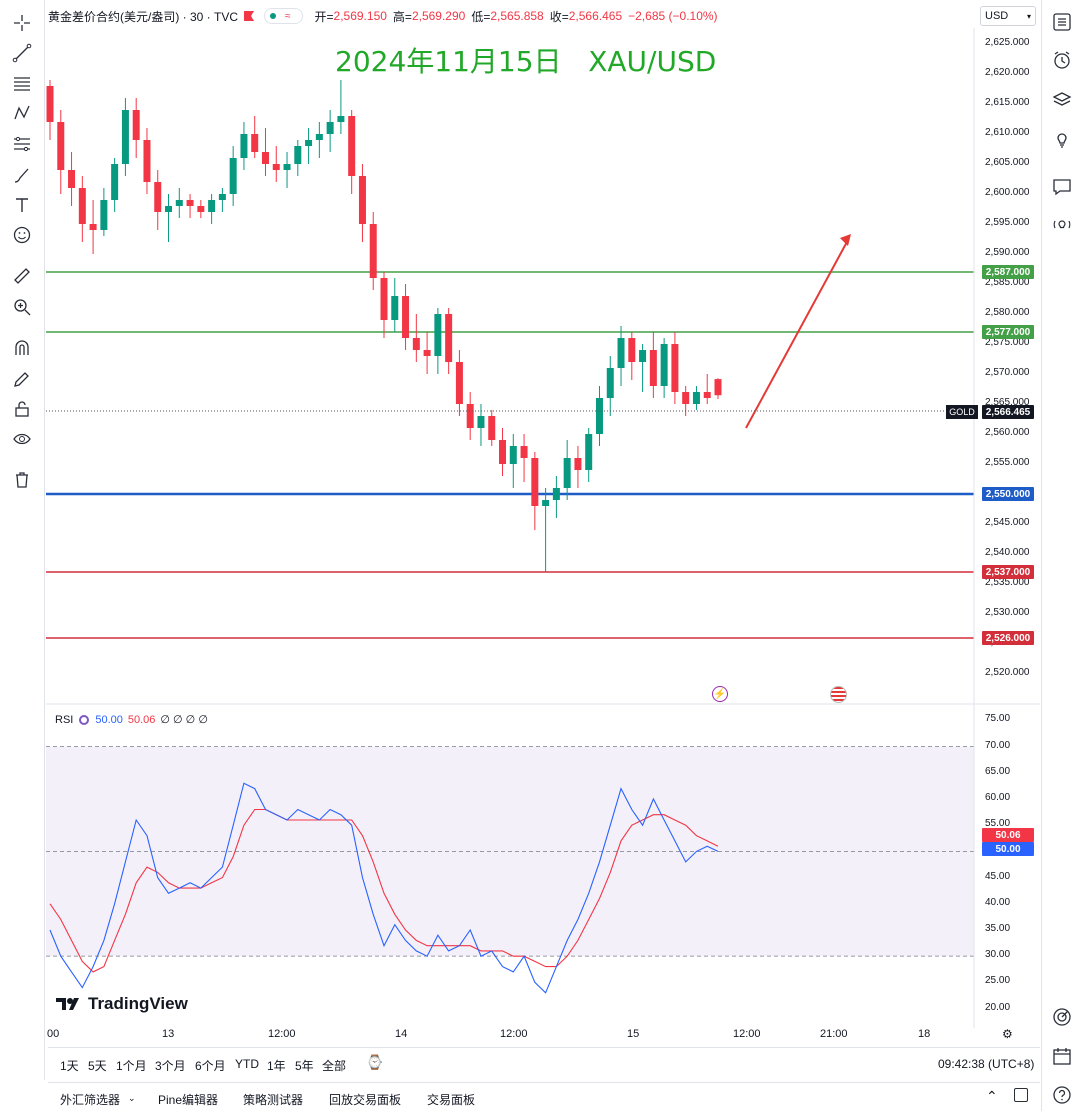 The height and width of the screenshot is (1112, 1080). Describe the element at coordinates (1007, 1034) in the screenshot. I see `settings-gear-icon: ⚙` at that location.